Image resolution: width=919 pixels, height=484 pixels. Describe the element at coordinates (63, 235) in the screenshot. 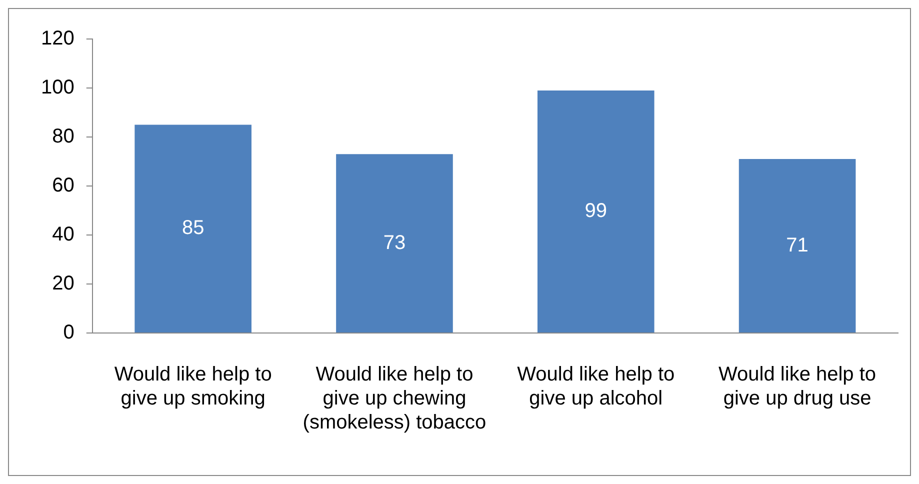

I see `y-tick-label: 40` at that location.